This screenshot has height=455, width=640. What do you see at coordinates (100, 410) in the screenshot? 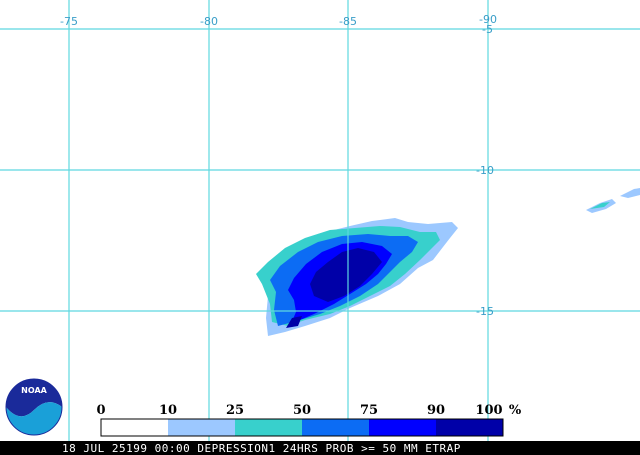
I see `legend-label: 0` at bounding box center [100, 410].